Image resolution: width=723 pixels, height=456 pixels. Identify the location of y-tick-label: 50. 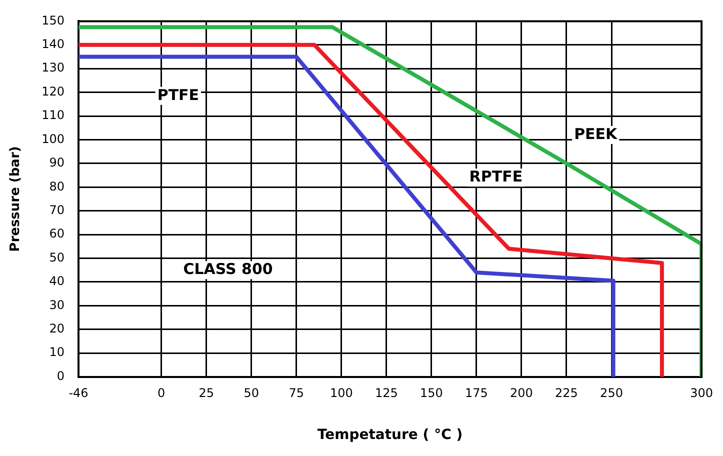
(57, 257).